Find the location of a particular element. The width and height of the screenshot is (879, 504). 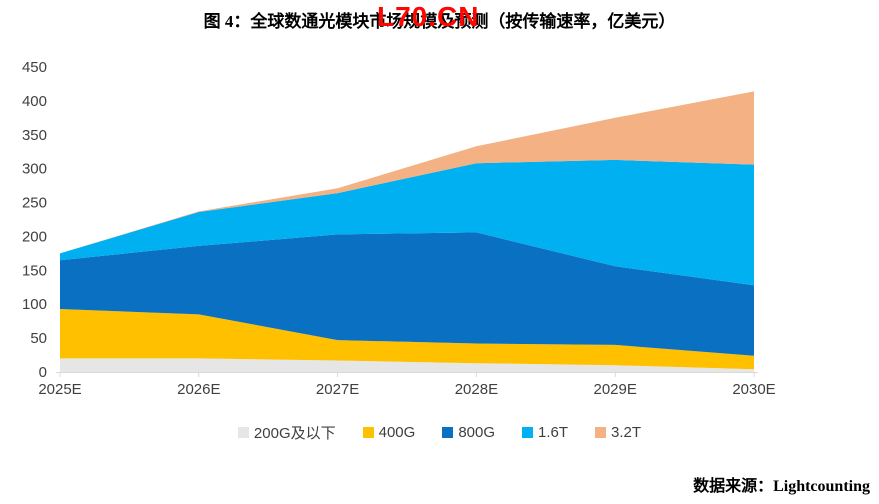

x-axis-label: 2028E is located at coordinates (476, 389).